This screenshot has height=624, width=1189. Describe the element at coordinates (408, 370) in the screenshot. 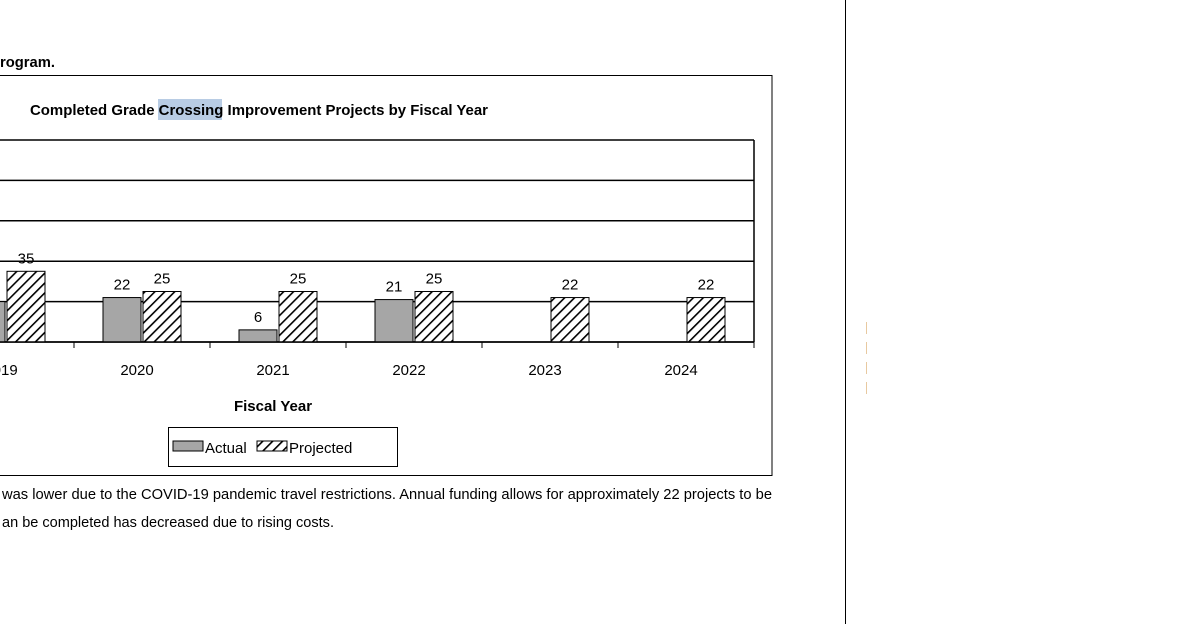

I see `x-tick-label: 2022` at that location.